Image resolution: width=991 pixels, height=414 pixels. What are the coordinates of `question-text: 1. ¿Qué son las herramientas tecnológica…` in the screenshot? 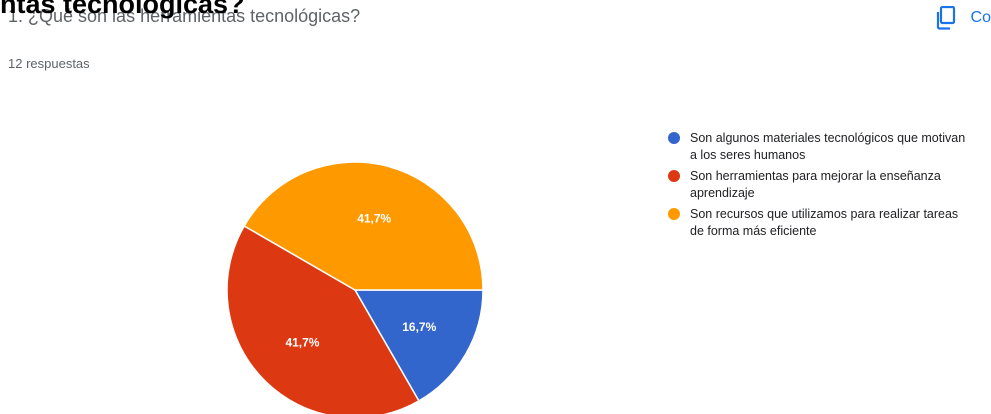 It's located at (184, 16).